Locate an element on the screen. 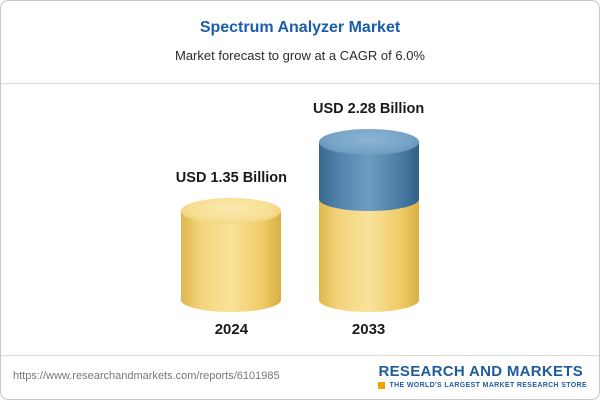 The width and height of the screenshot is (600, 400). chart-title: Spectrum Analyzer Market is located at coordinates (300, 27).